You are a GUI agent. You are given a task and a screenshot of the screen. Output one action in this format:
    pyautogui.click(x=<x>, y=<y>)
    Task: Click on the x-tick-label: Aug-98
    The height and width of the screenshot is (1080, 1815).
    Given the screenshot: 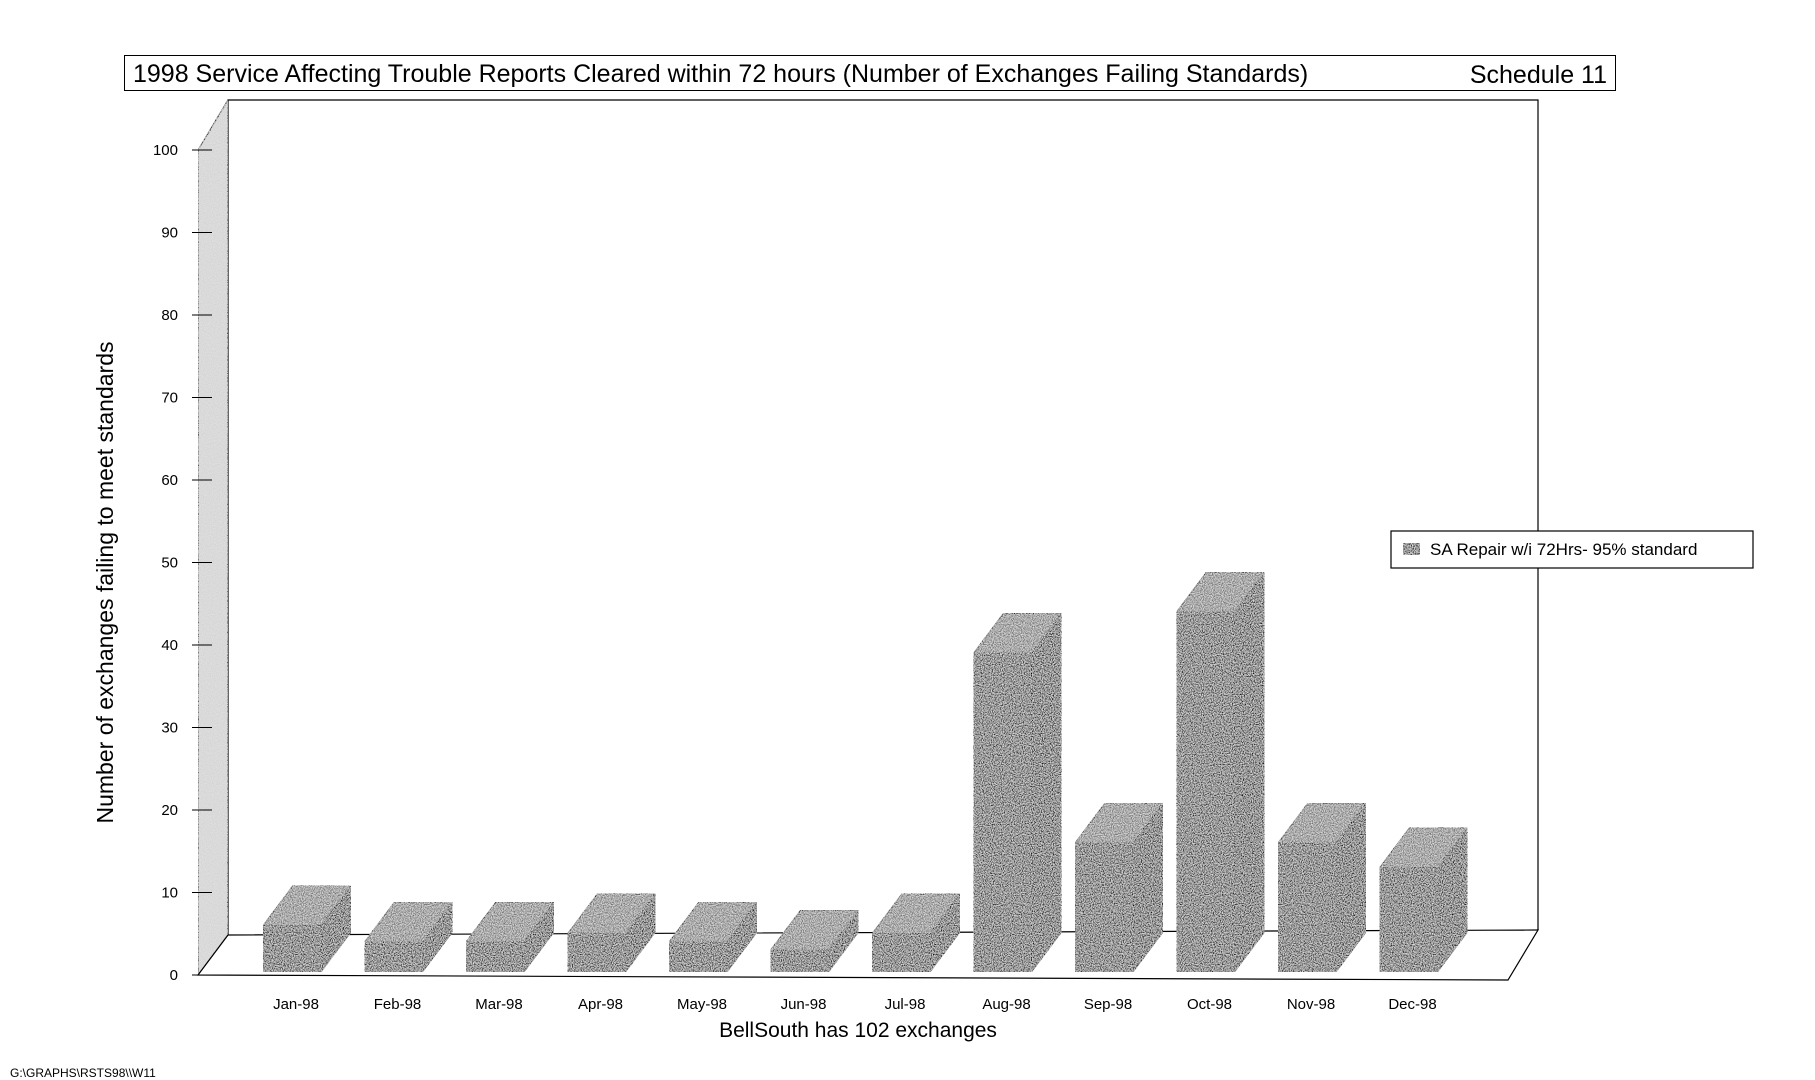 What is the action you would take?
    pyautogui.click(x=1006, y=1004)
    